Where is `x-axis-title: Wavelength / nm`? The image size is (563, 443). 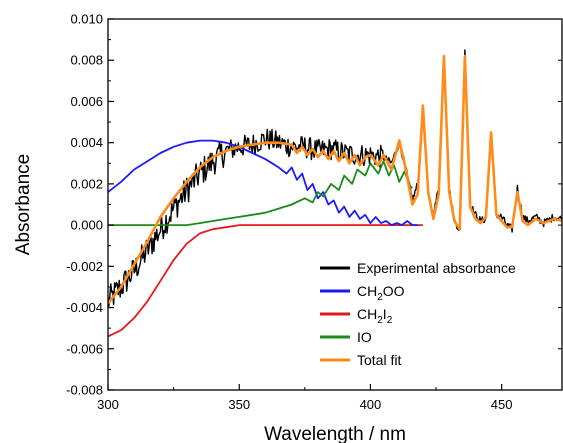
x-axis-title: Wavelength / nm is located at coordinates (335, 433).